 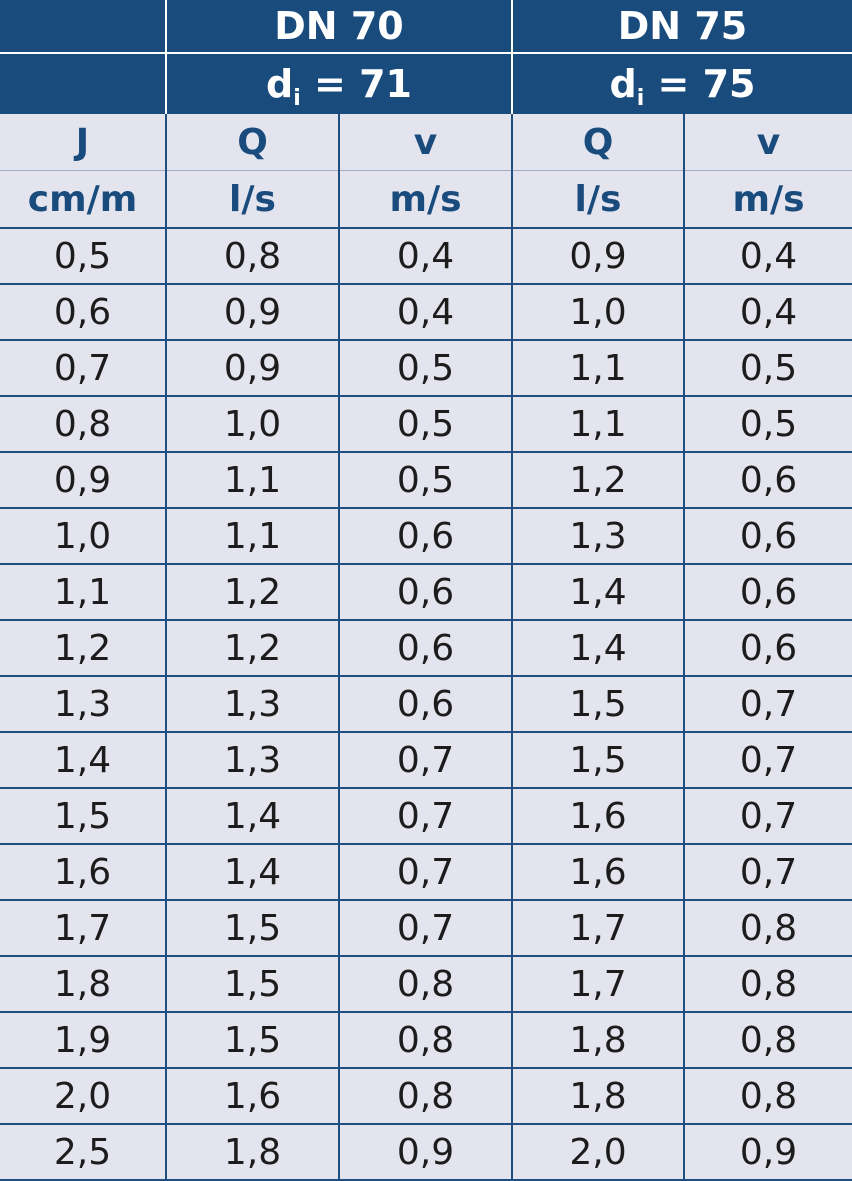 I want to click on dn-header-row: DN 70 DN 75, so click(x=426, y=27).